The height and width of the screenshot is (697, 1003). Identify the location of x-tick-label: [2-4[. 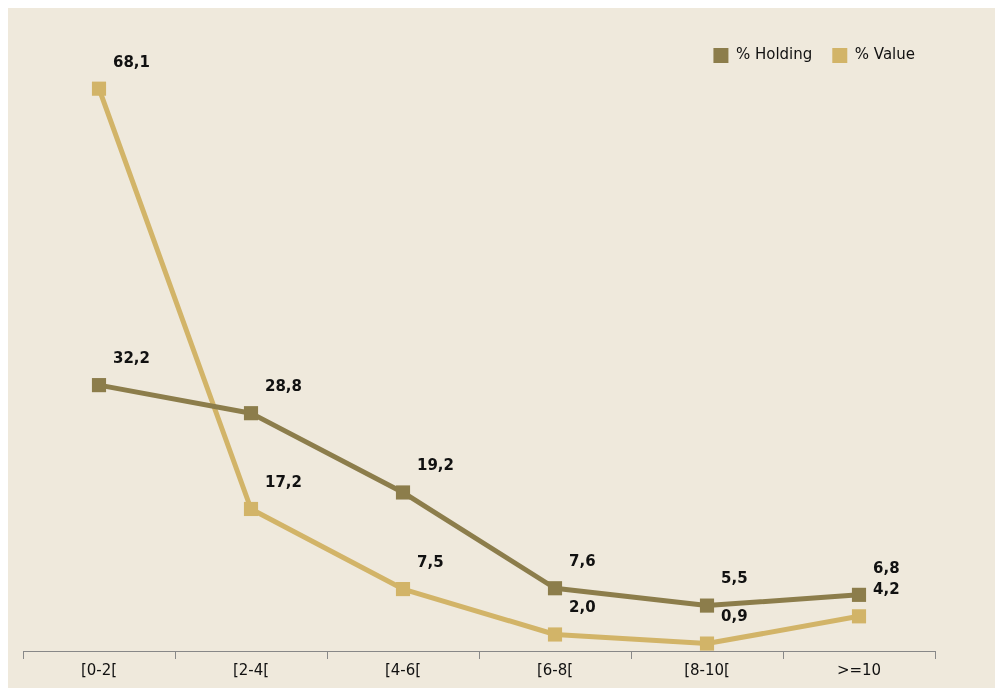
(251, 669).